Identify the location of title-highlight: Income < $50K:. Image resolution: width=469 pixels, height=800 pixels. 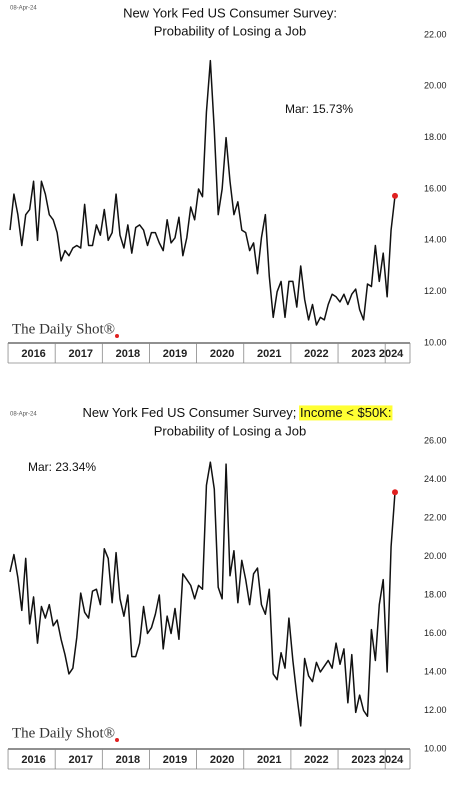
(345, 412).